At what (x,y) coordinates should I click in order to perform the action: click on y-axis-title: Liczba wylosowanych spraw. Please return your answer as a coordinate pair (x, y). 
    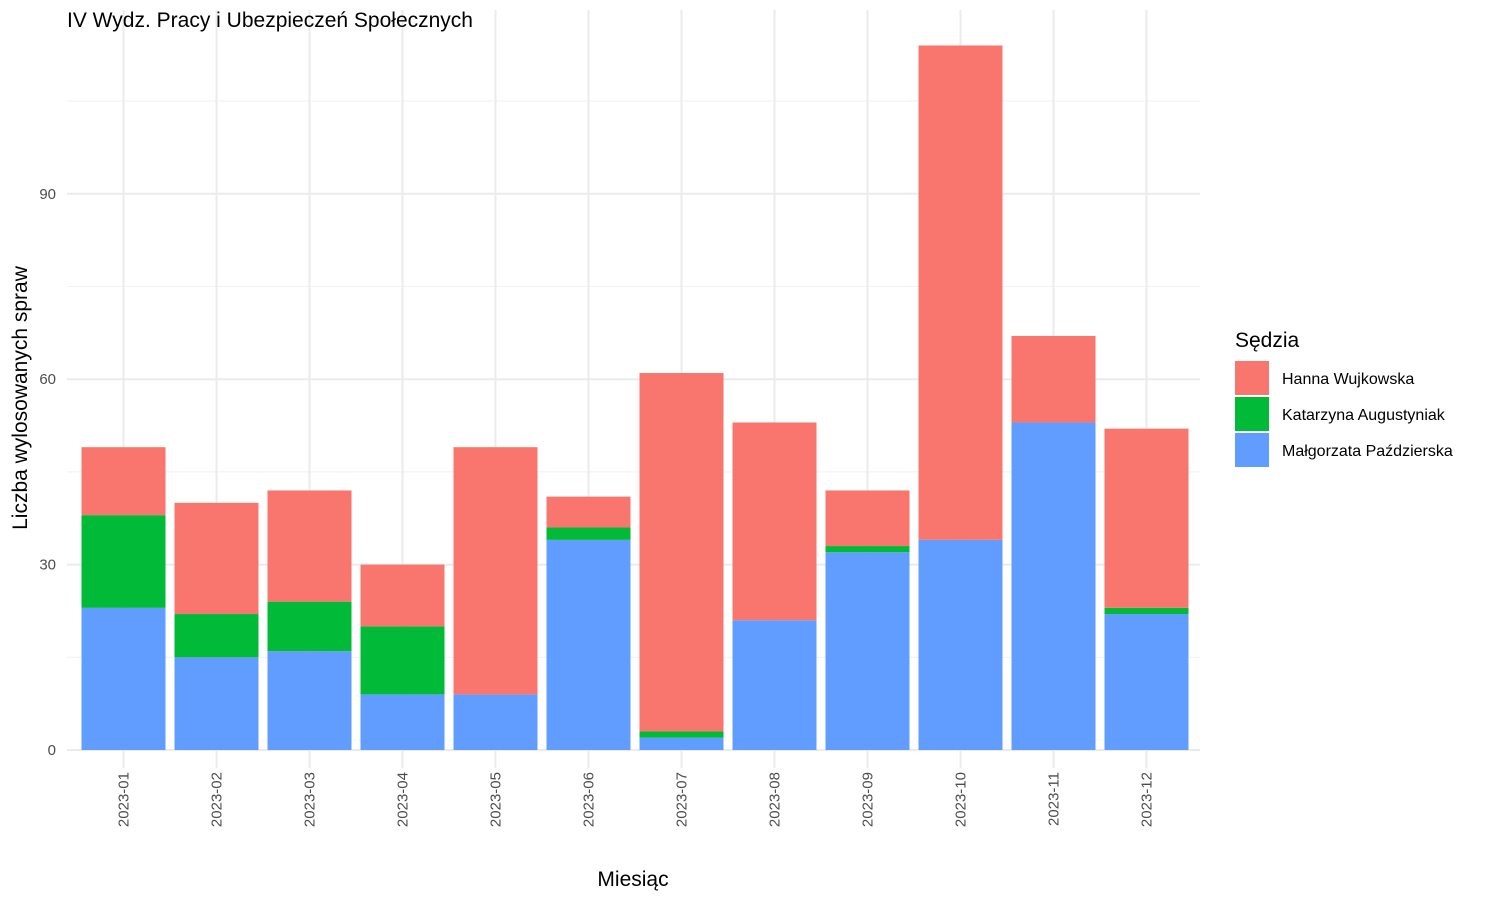
    Looking at the image, I should click on (20, 397).